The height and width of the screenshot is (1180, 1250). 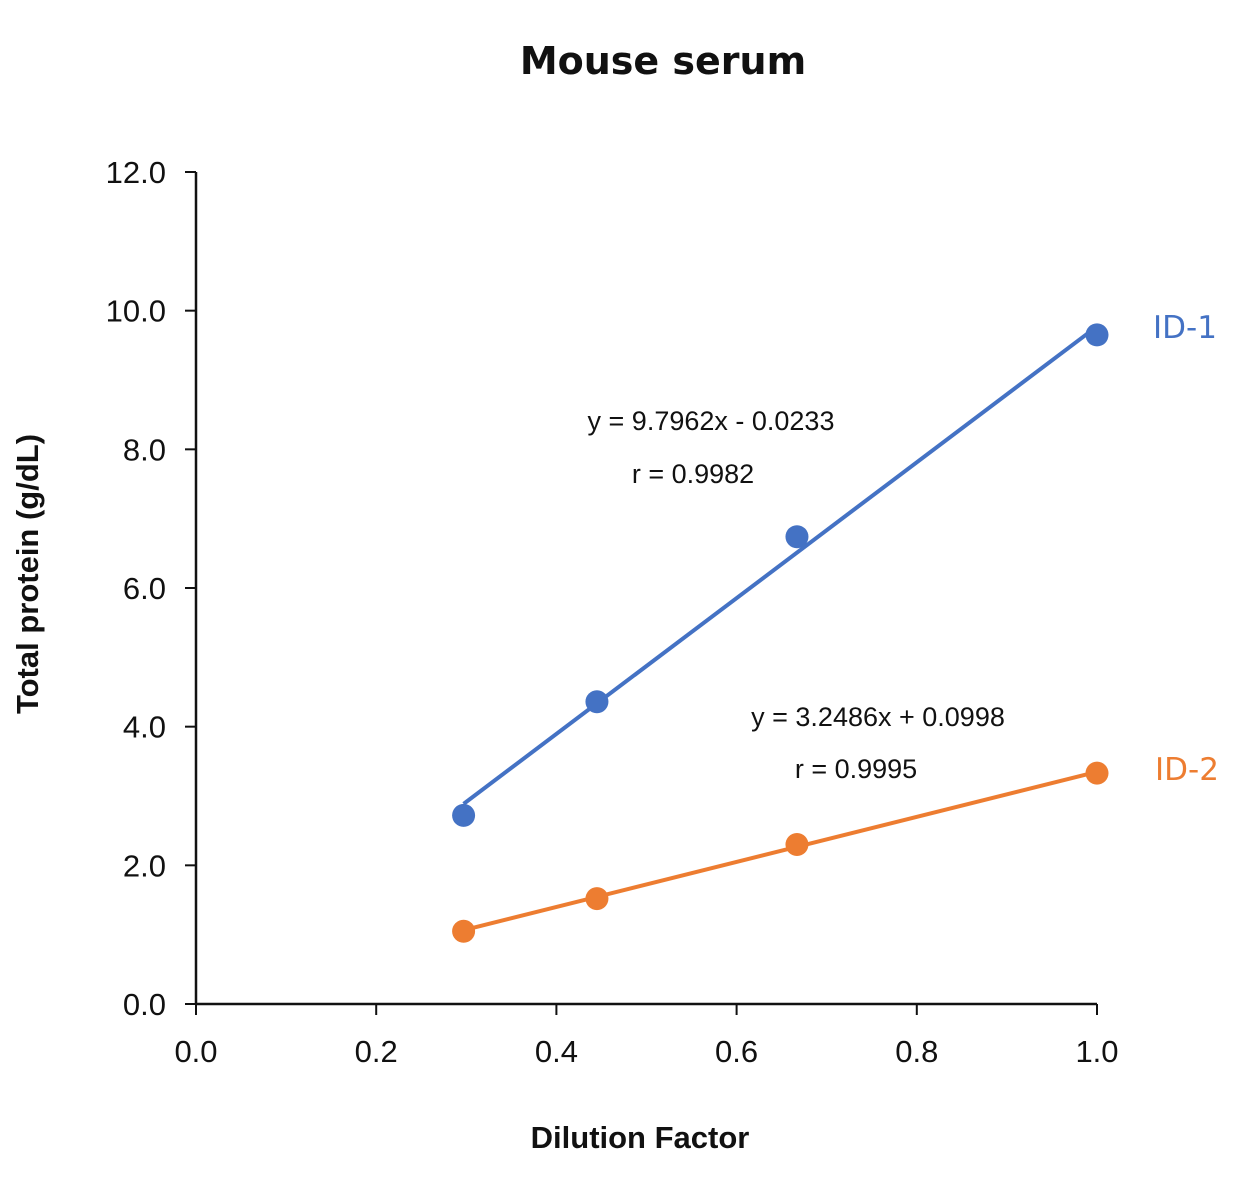 What do you see at coordinates (878, 717) in the screenshot?
I see `trendline-equation-id-2: y = 3.2486x + 0.0998` at bounding box center [878, 717].